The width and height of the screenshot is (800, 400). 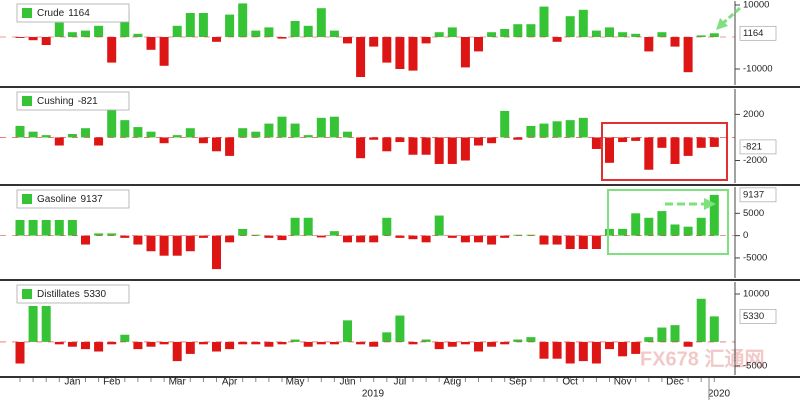 I want to click on legend-value: 5330, so click(x=95, y=294).